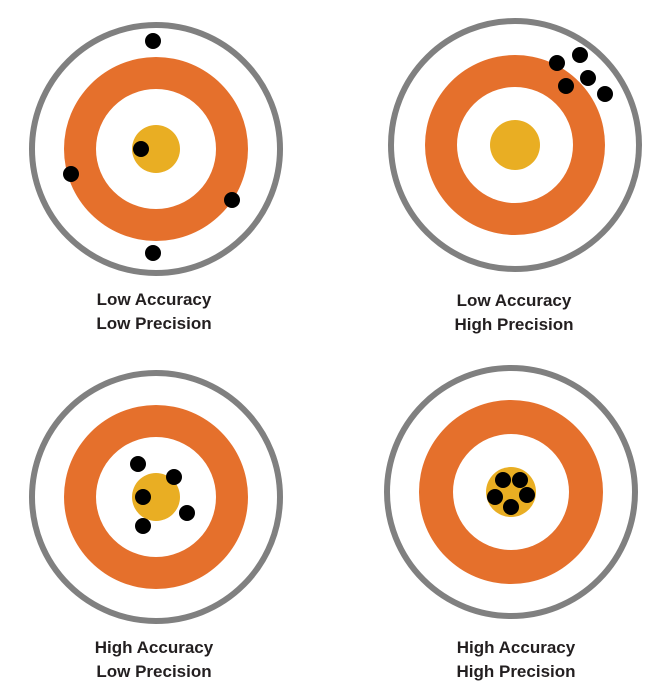 The height and width of the screenshot is (698, 654). Describe the element at coordinates (154, 660) in the screenshot. I see `target-3-caption: High Accuracy Low Precision` at that location.